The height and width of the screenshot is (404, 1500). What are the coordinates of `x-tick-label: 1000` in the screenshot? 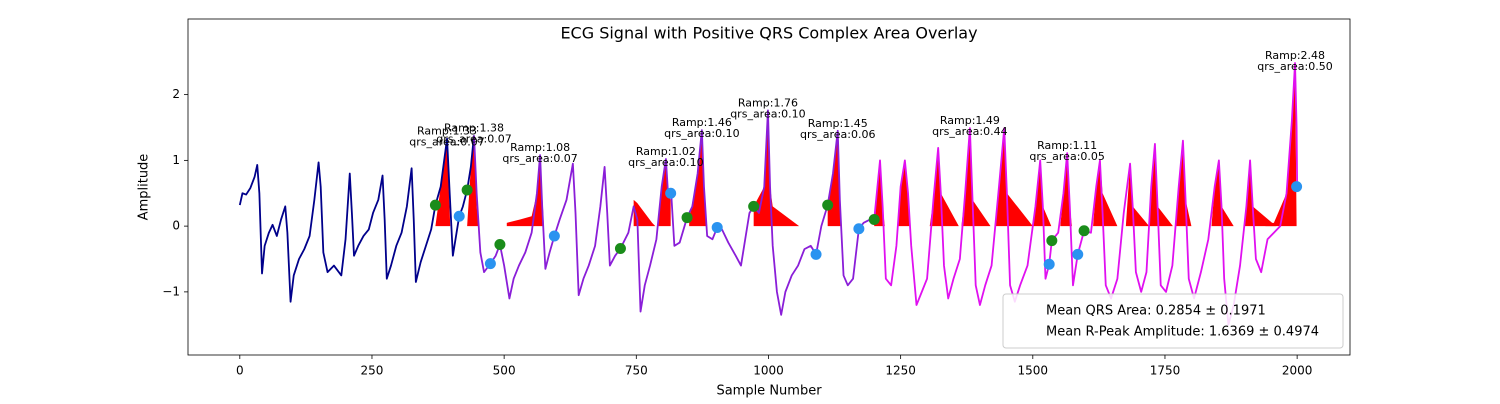 It's located at (768, 371).